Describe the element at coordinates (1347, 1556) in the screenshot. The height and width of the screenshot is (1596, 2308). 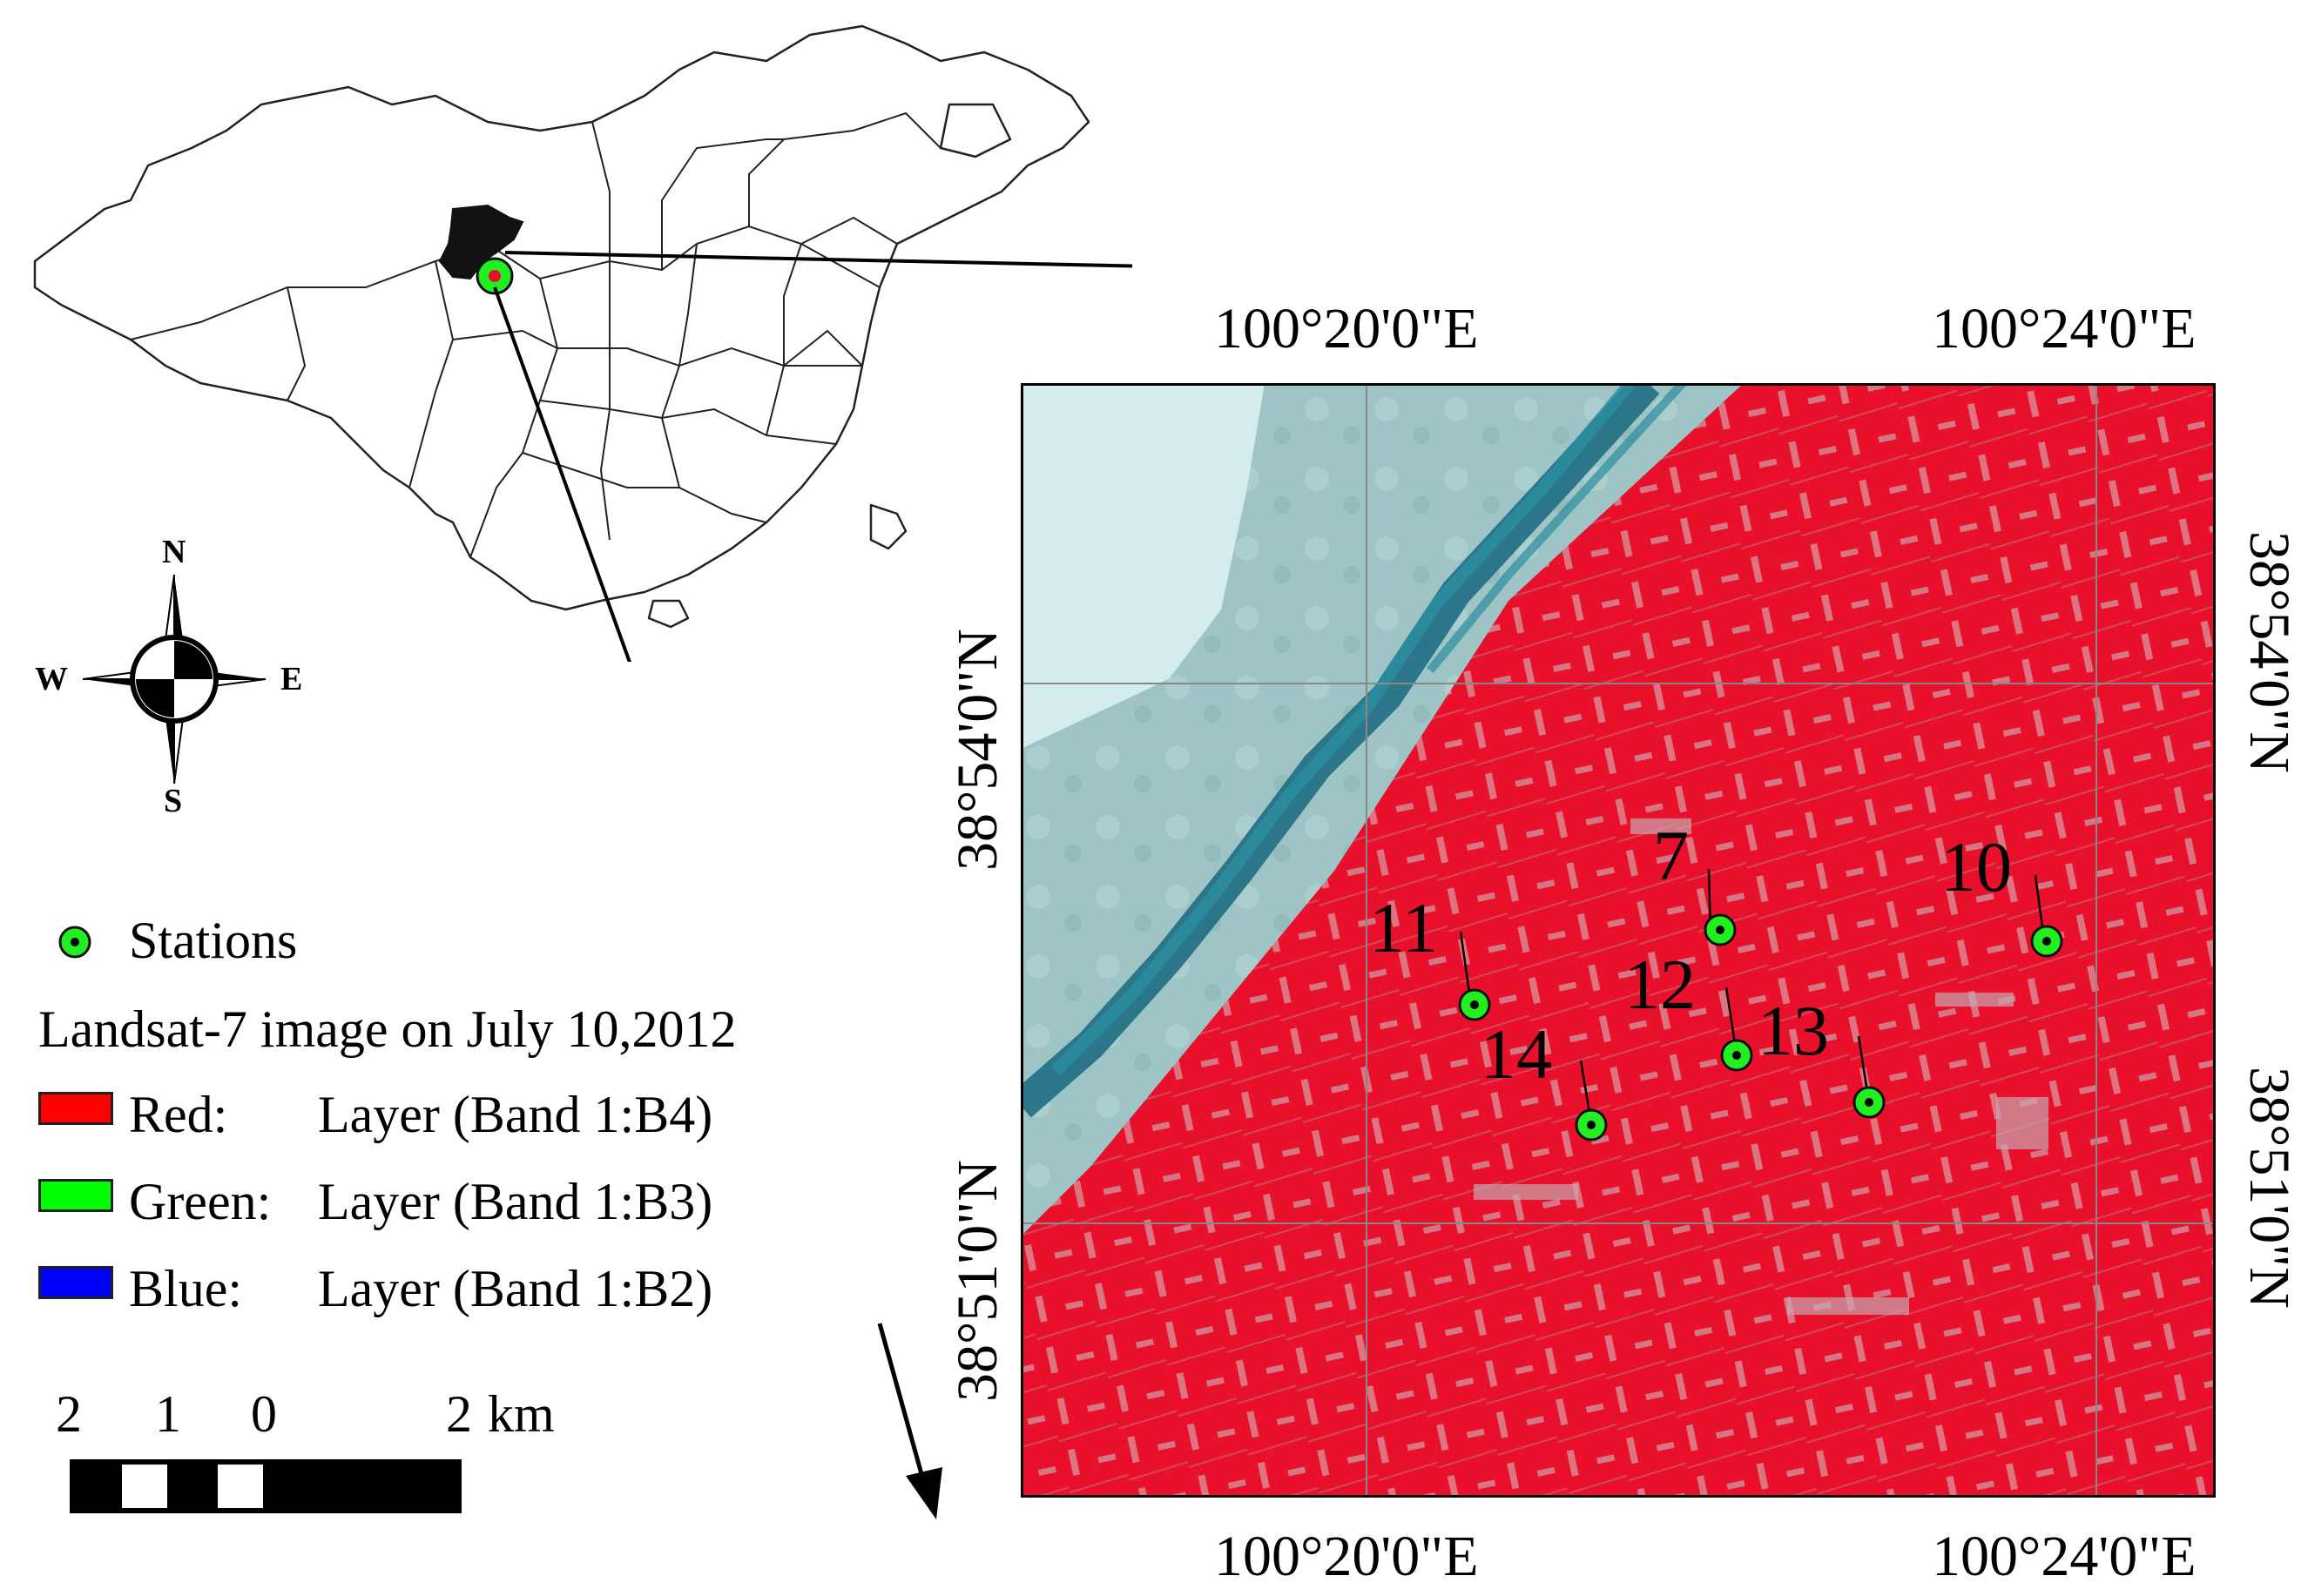
I see `lon-label-bottom-left: 100°20'0"E` at that location.